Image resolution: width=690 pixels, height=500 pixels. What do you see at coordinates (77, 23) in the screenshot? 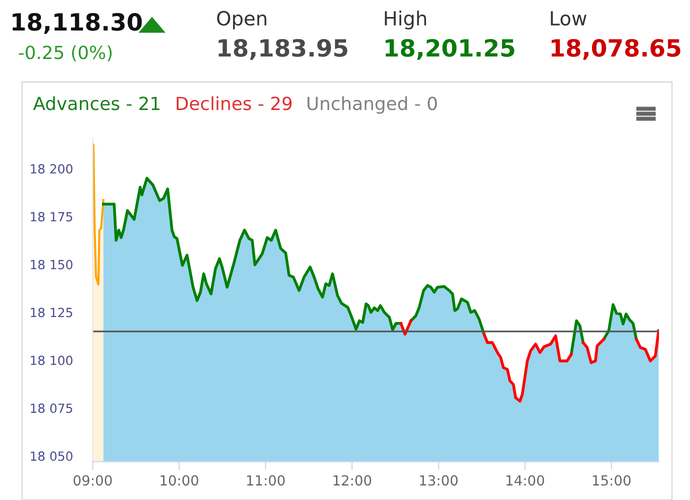
I see `text: 18,118.30` at bounding box center [77, 23].